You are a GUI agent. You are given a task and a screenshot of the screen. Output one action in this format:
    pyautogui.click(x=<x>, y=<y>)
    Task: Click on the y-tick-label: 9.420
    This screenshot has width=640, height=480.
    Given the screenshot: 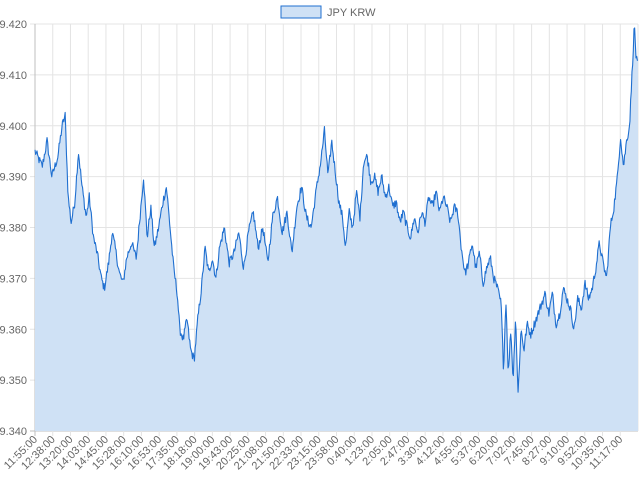 What is the action you would take?
    pyautogui.click(x=13, y=25)
    